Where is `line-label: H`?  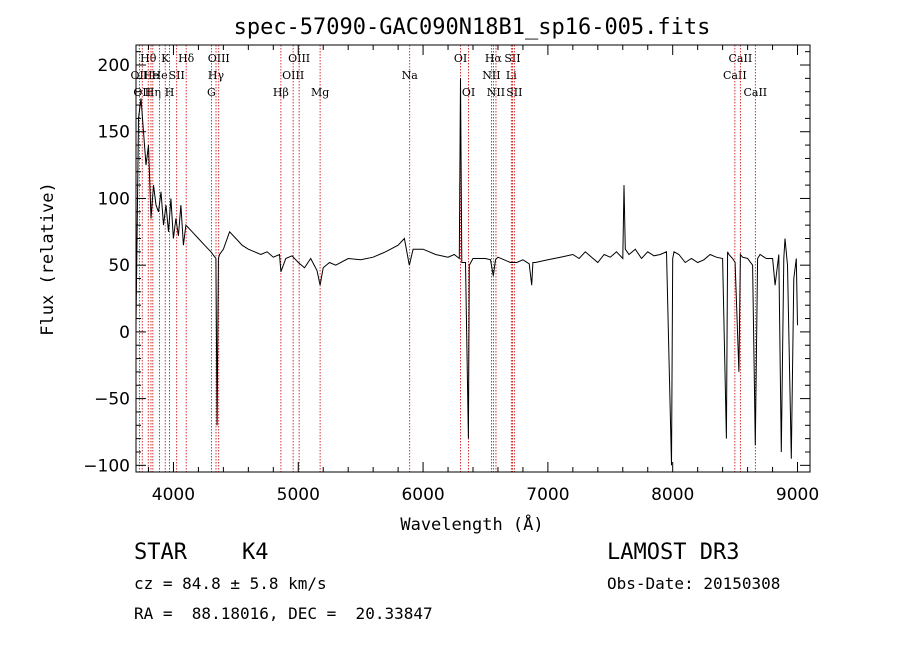
line-label: H is located at coordinates (170, 92).